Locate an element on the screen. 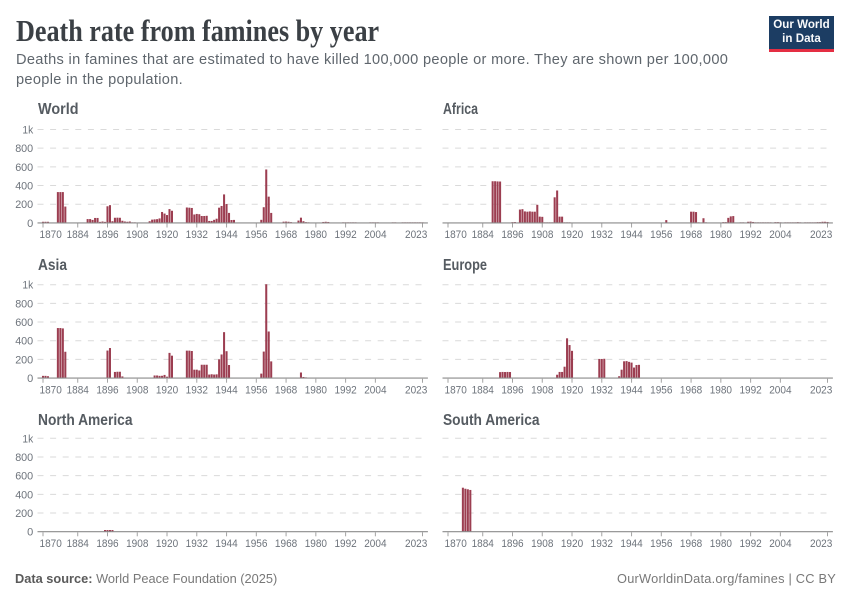  svg-text: South America is located at coordinates (491, 420).